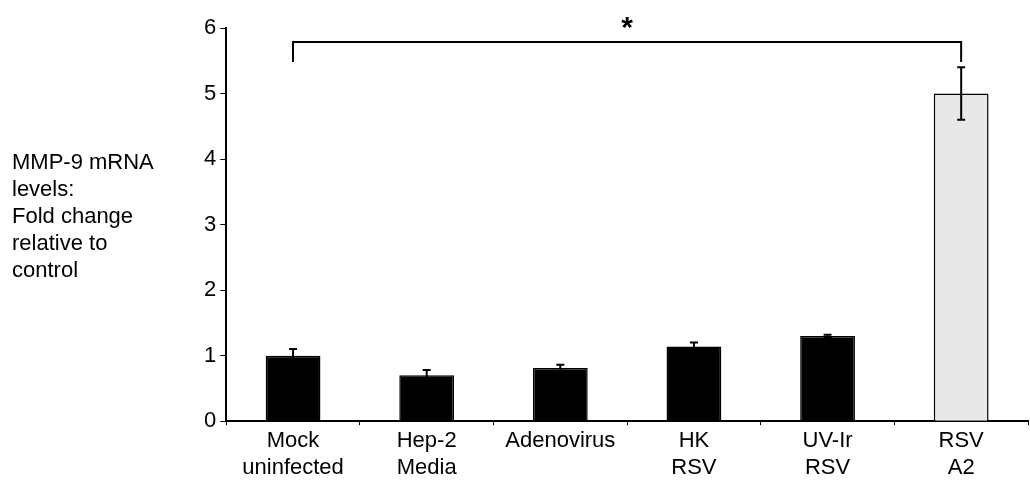  Describe the element at coordinates (961, 453) in the screenshot. I see `x-tick-label: RSV A2` at that location.